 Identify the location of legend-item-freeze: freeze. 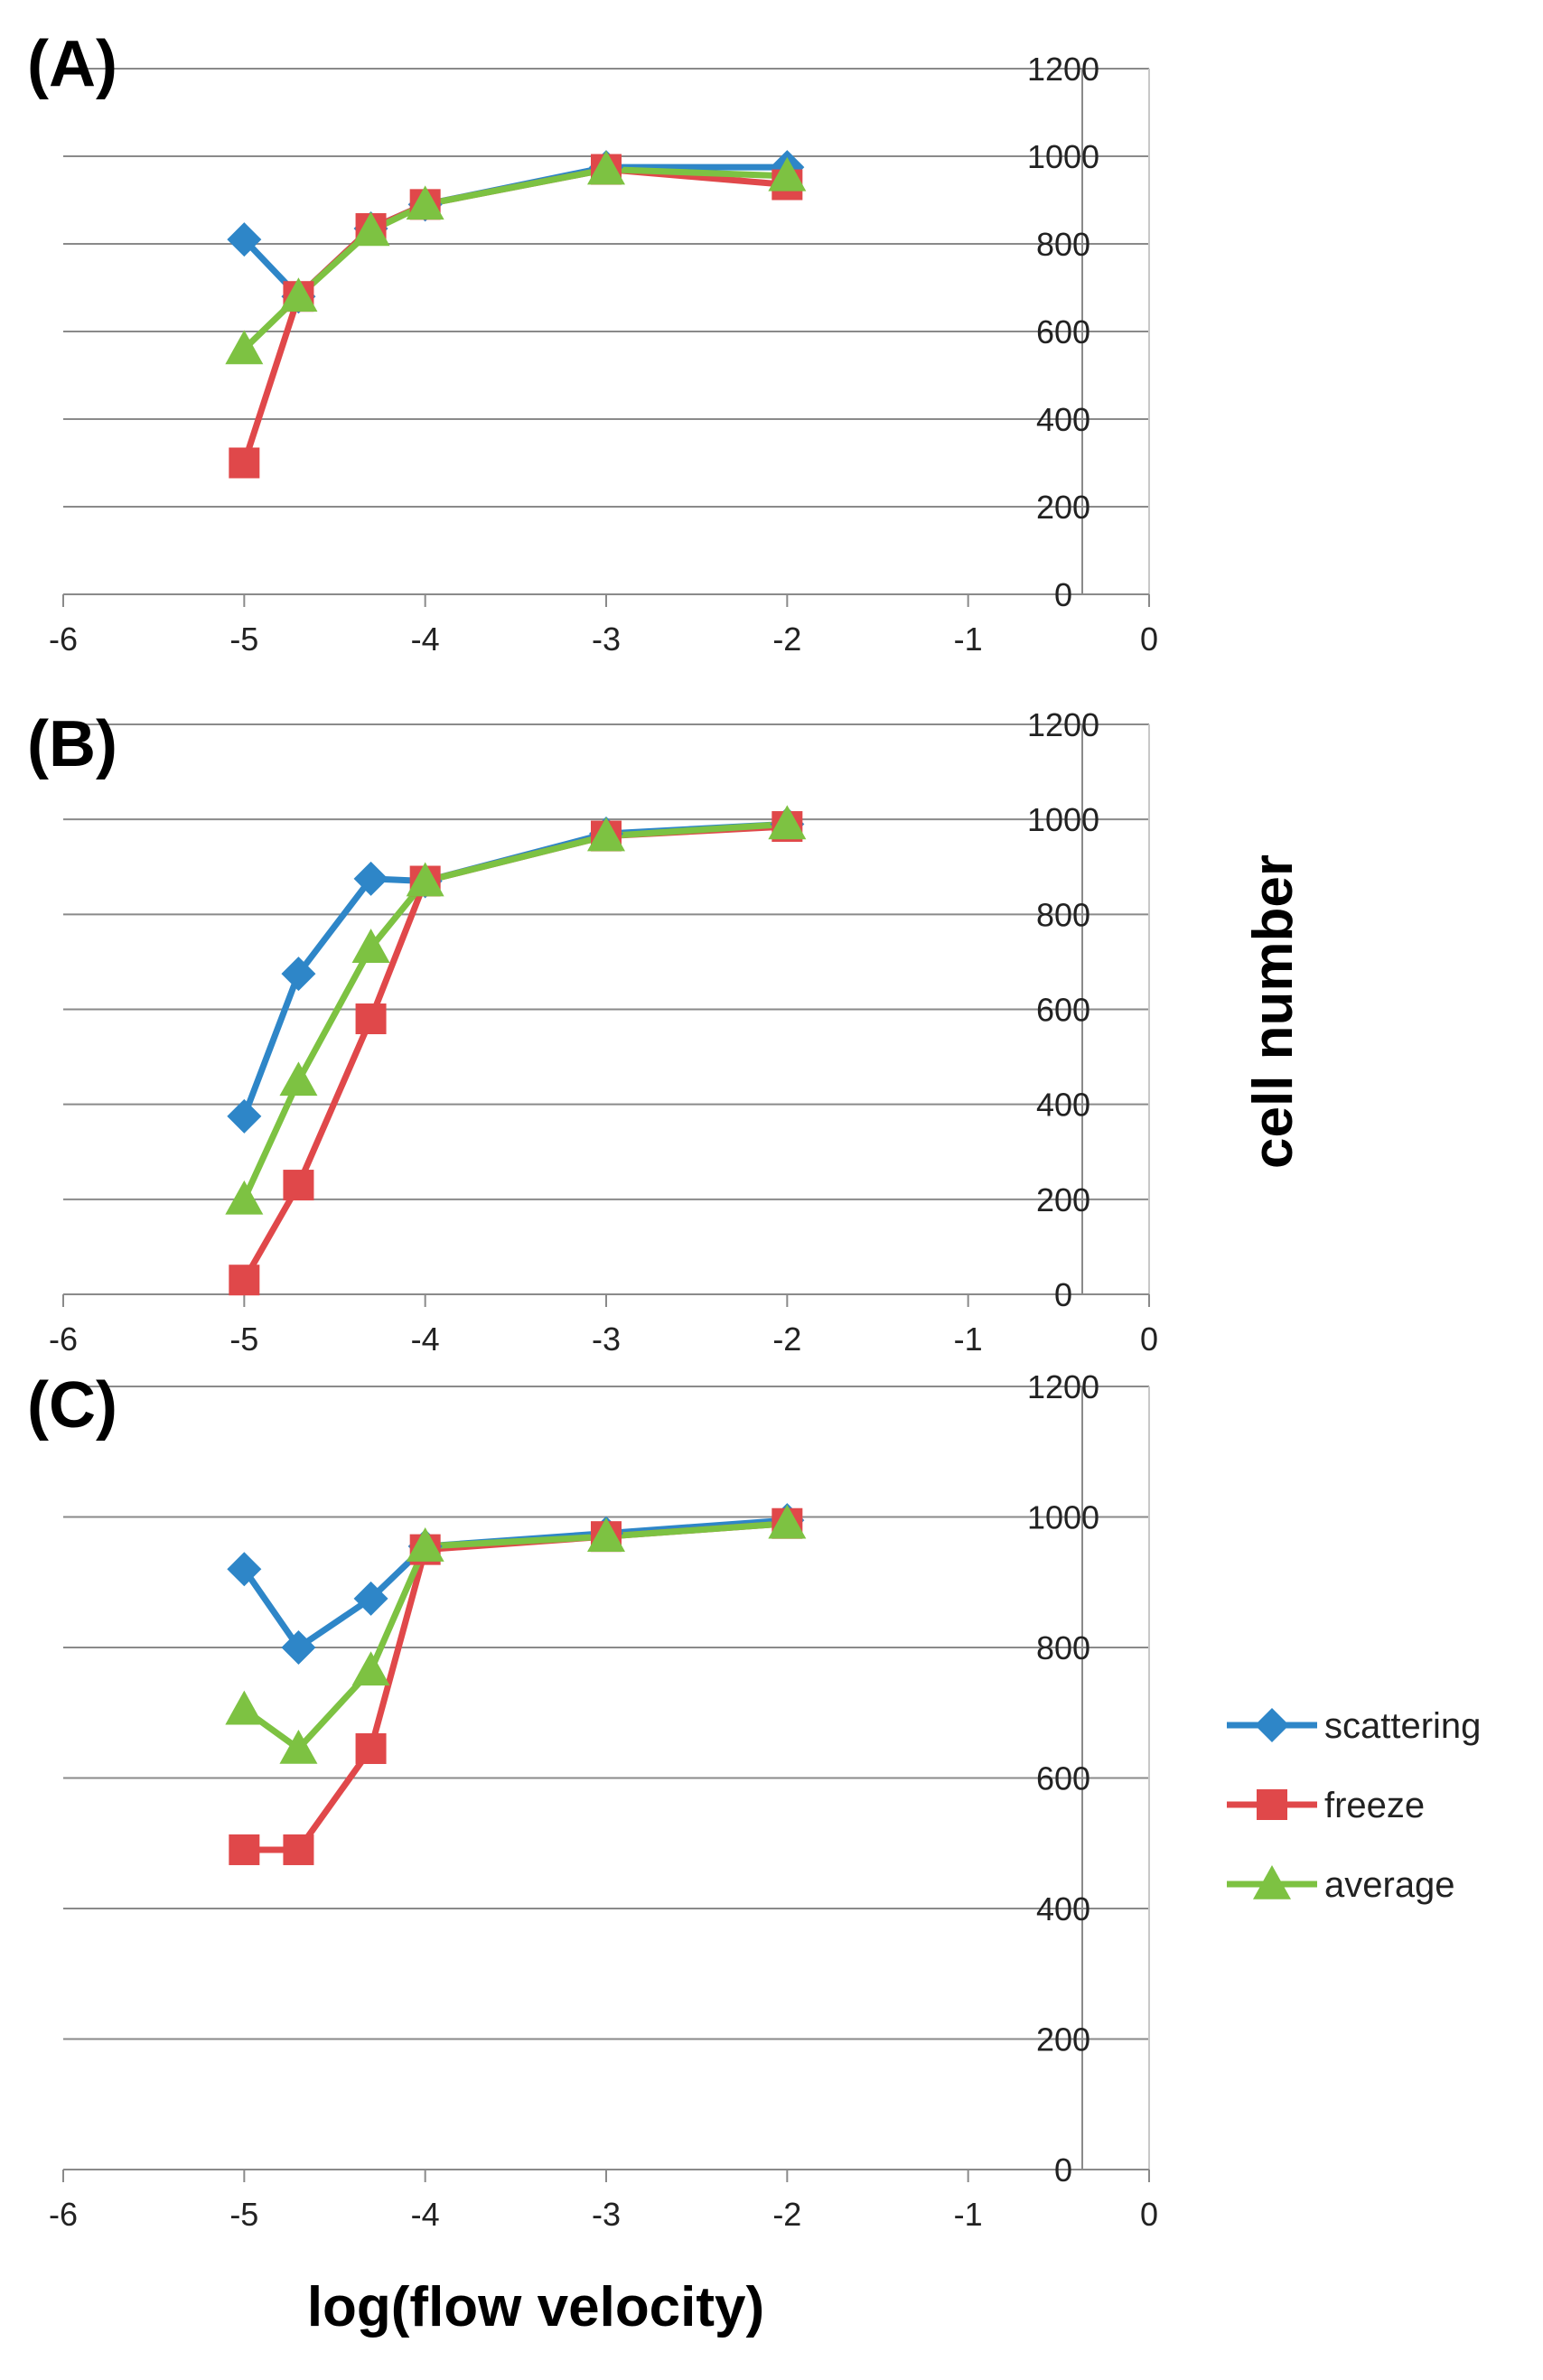
(1326, 1805).